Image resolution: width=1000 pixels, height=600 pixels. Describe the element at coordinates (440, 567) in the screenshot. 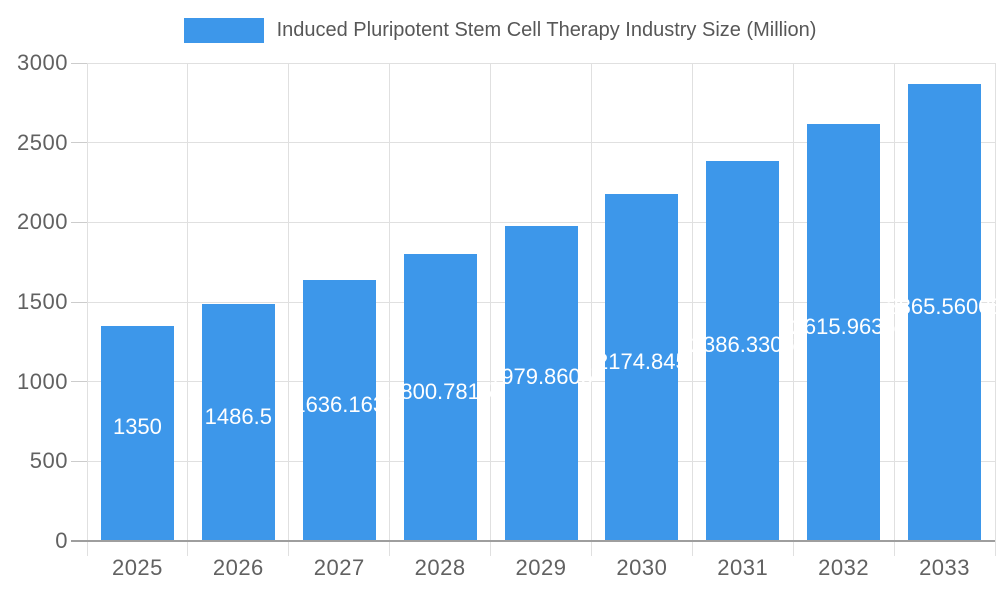

I see `x-axis-label: 2028` at that location.